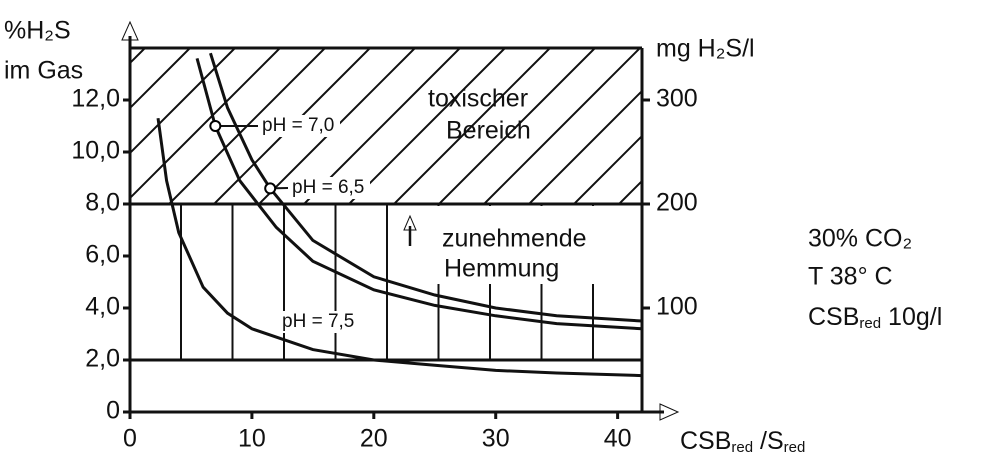 This screenshot has height=458, width=997. Describe the element at coordinates (252, 439) in the screenshot. I see `x-tick-label: 10` at that location.